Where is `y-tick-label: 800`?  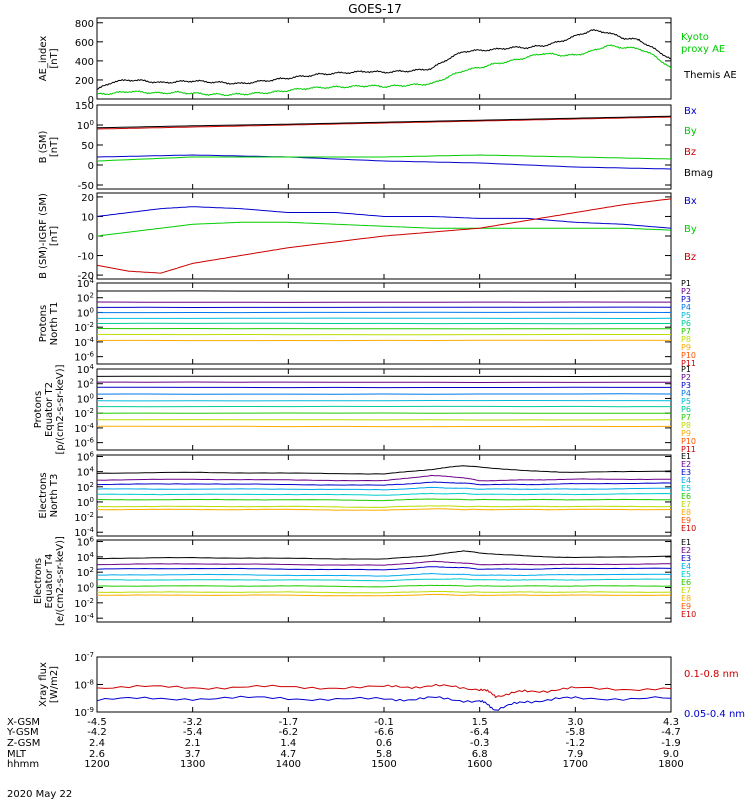 y-tick-label: 800 is located at coordinates (84, 24).